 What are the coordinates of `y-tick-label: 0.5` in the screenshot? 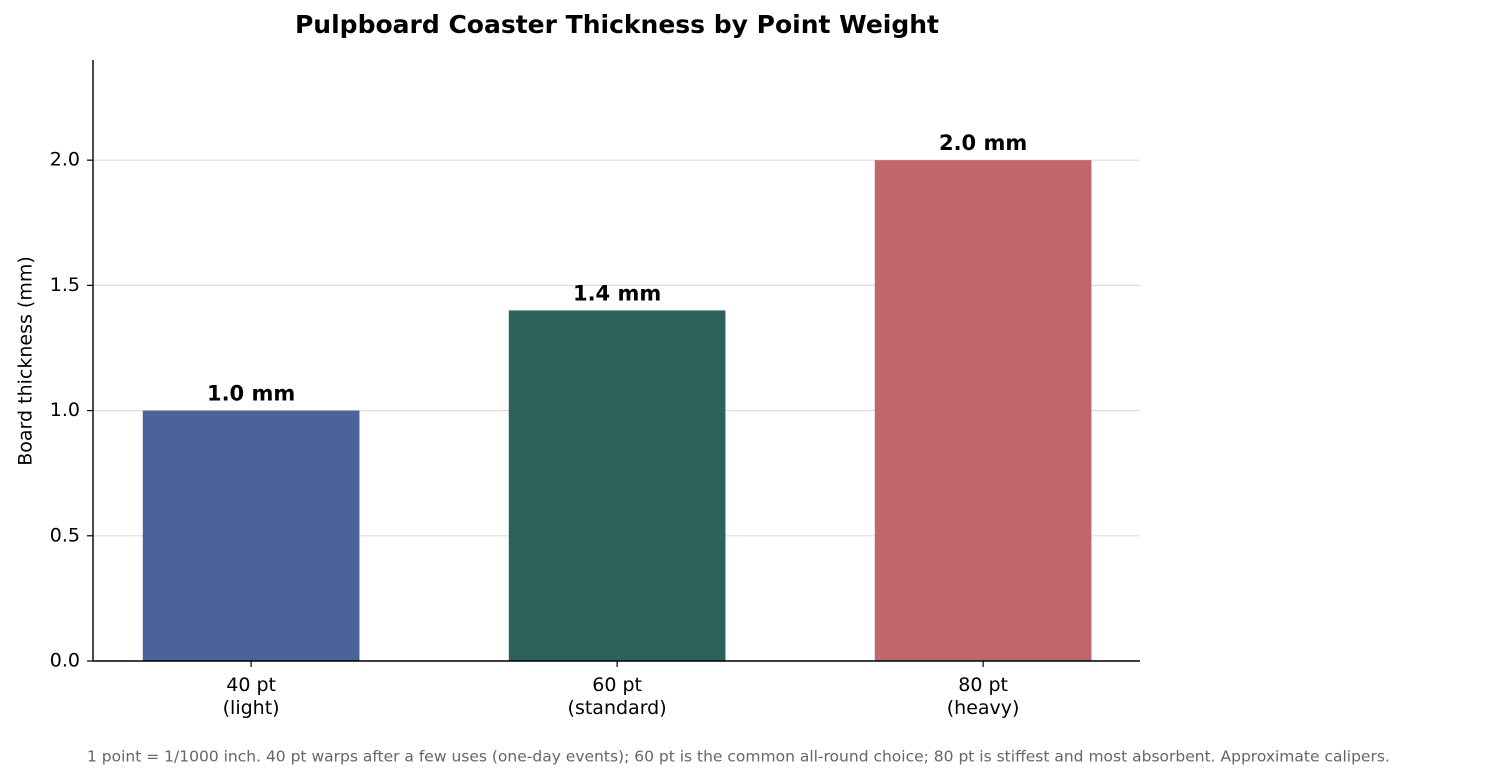 It's located at (65, 535).